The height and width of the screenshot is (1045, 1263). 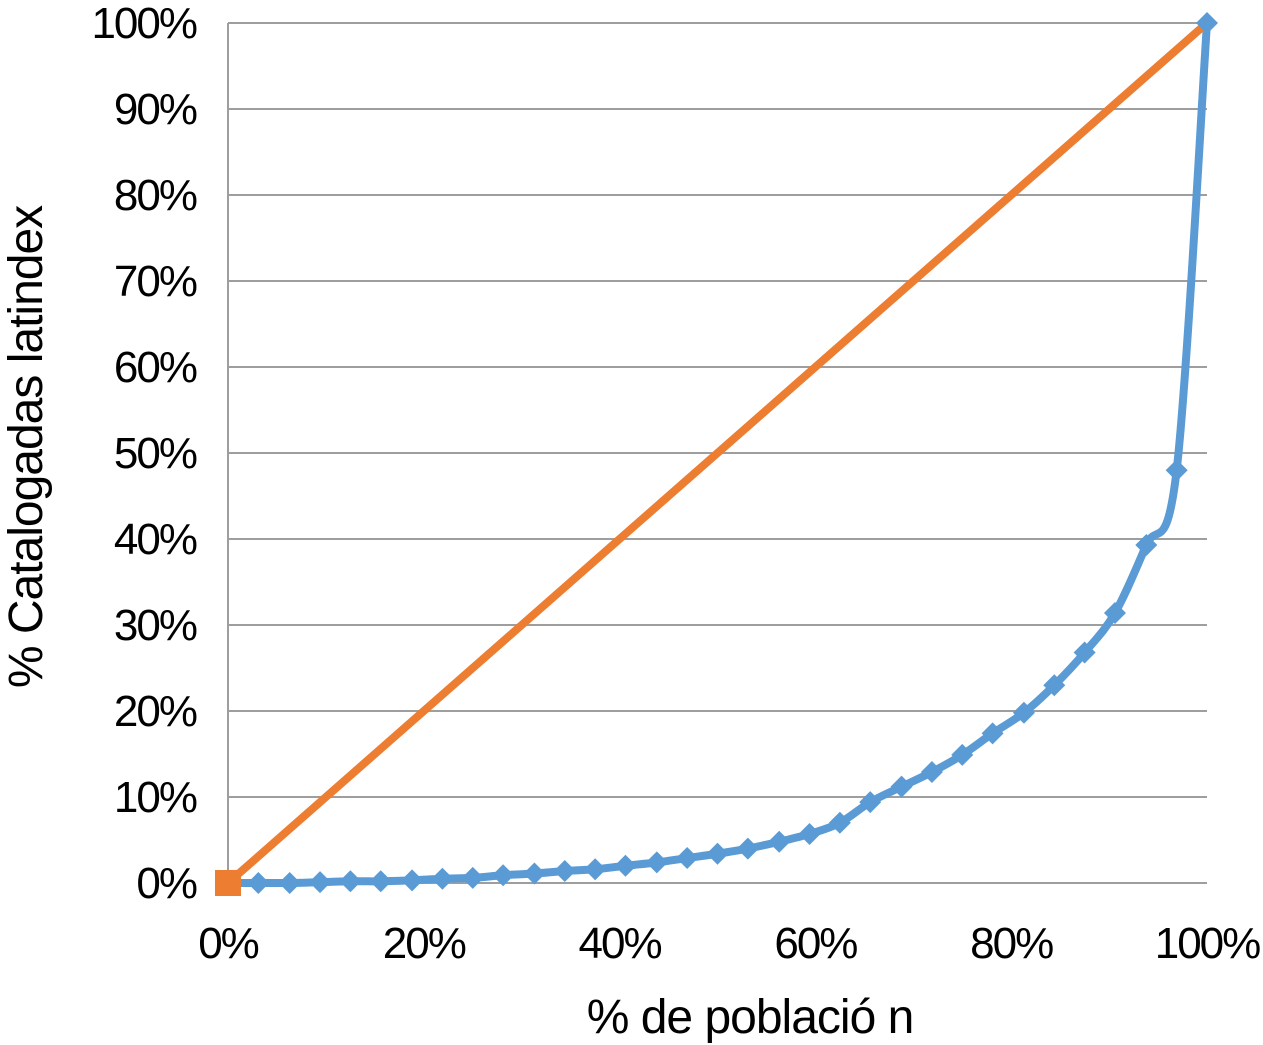 What do you see at coordinates (155, 711) in the screenshot?
I see `y-tick-label: 20%` at bounding box center [155, 711].